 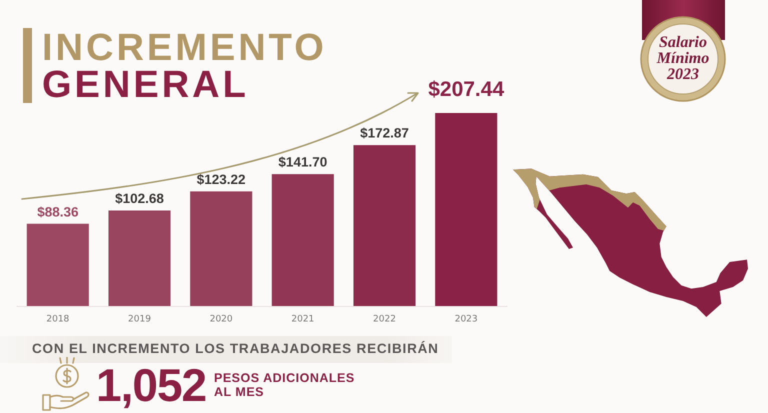 What do you see at coordinates (184, 66) in the screenshot?
I see `chart-title: INCREMENTO GENERAL` at bounding box center [184, 66].